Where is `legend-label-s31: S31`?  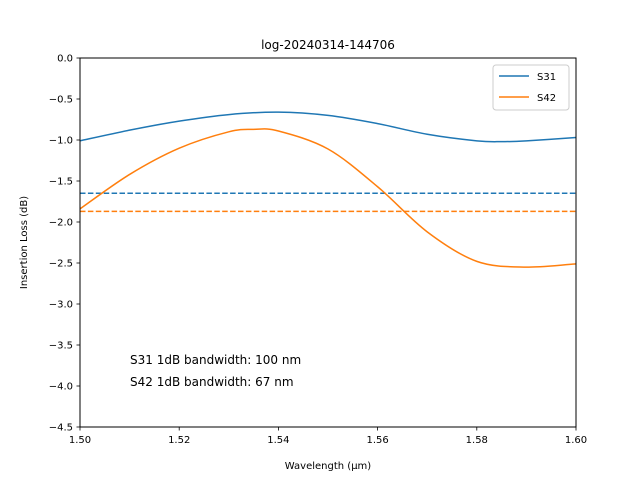
legend-label-s31: S31 is located at coordinates (546, 77).